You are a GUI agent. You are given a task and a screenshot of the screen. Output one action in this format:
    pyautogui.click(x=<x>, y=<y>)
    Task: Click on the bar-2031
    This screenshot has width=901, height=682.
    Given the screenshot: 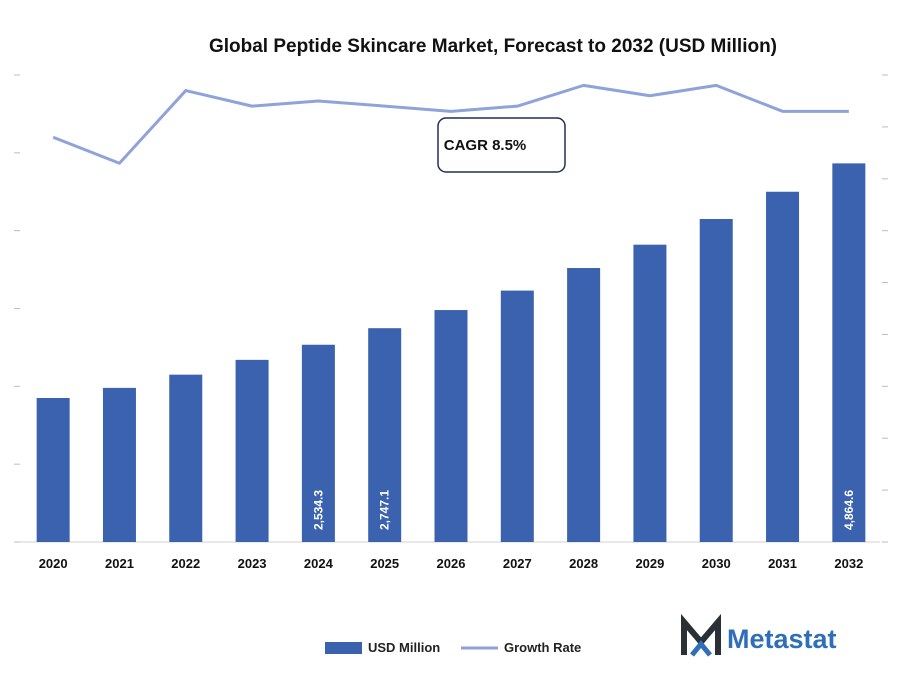 What is the action you would take?
    pyautogui.click(x=783, y=366)
    